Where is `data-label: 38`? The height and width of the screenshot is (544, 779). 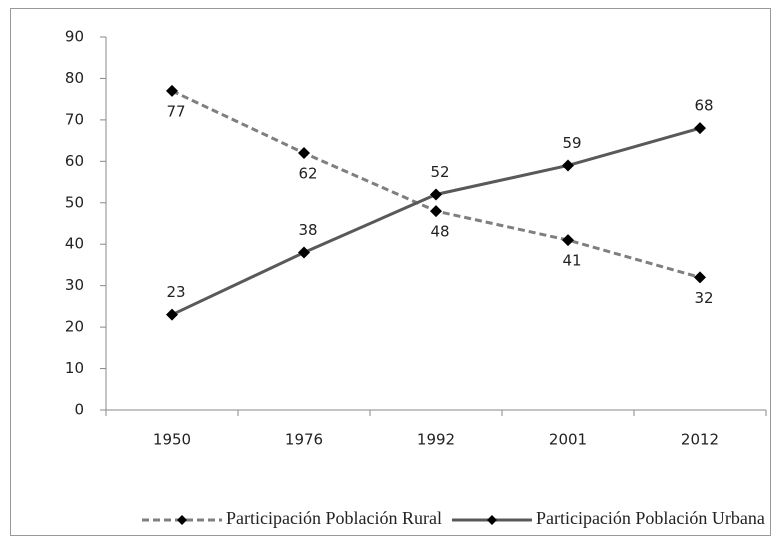 data-label: 38 is located at coordinates (307, 230).